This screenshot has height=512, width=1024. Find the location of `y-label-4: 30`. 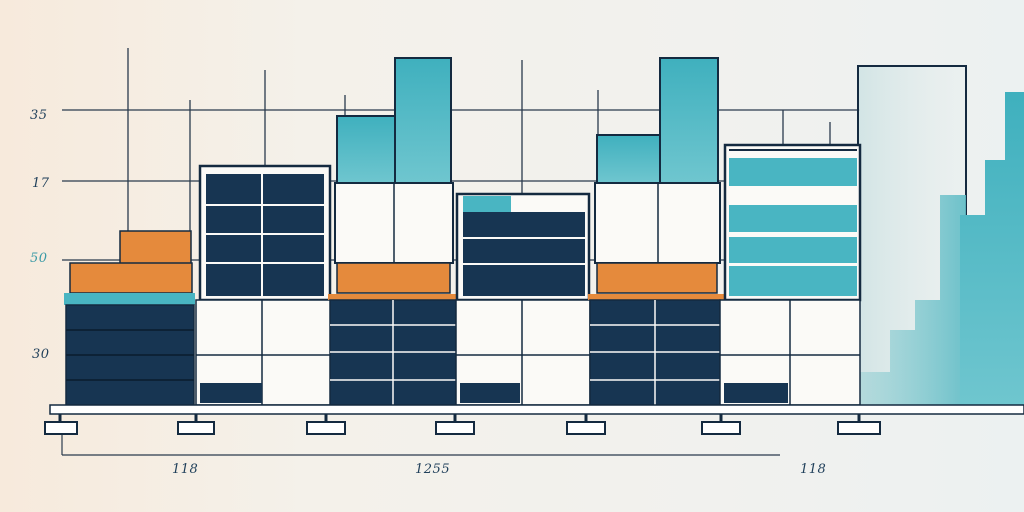

y-label-4: 30 is located at coordinates (41, 354).